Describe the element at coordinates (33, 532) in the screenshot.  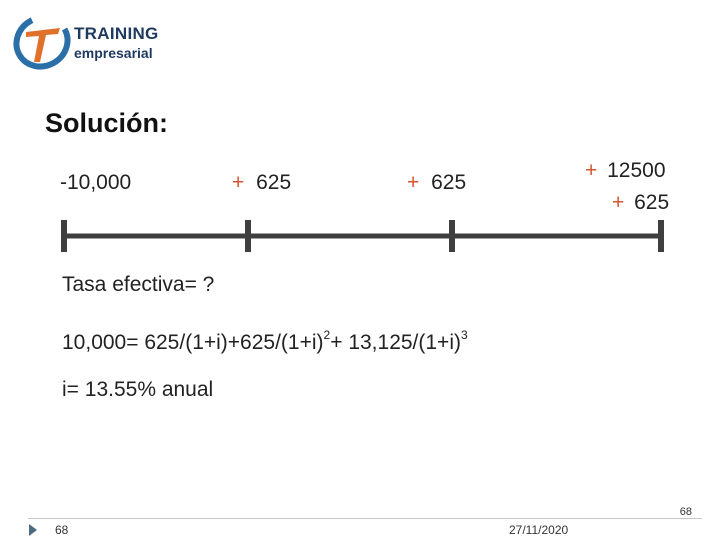
I see `triangle-right-icon` at that location.